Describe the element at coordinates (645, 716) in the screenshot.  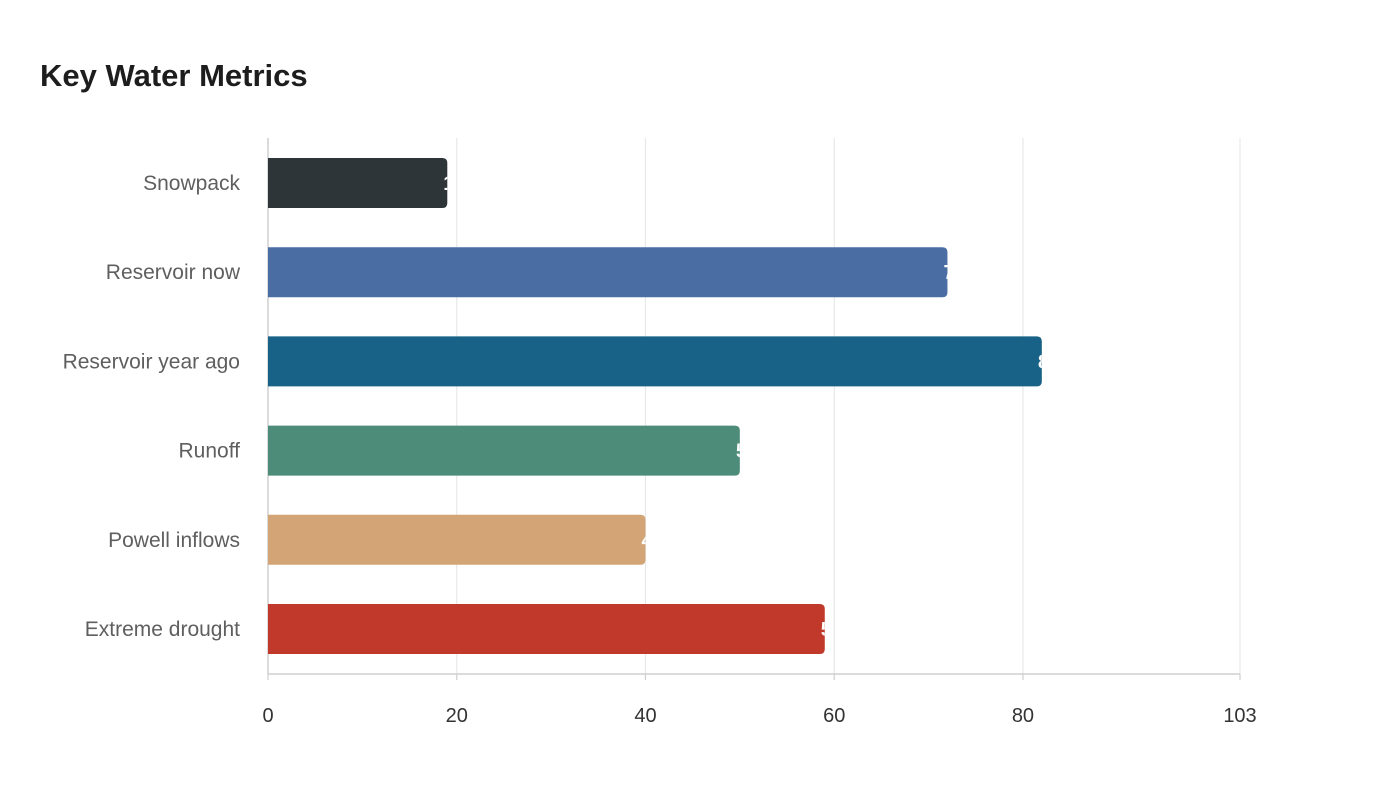
I see `x-tick-label: 40` at that location.